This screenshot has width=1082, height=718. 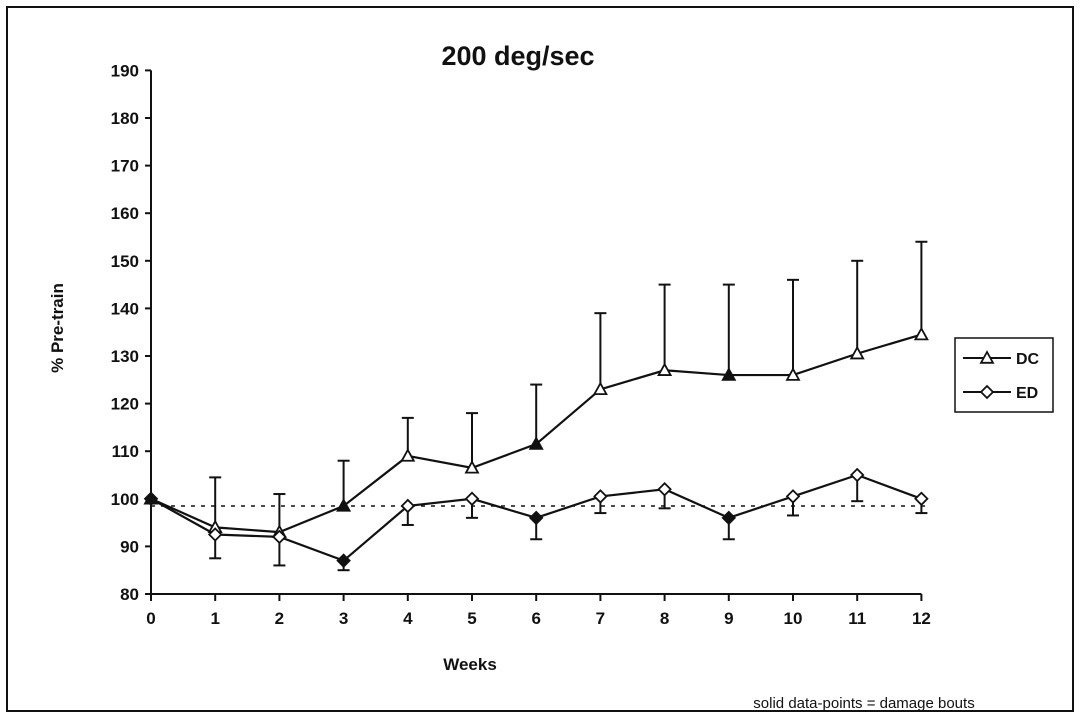 I want to click on damage-bouts-note: solid data-points = damage bouts, so click(x=863, y=703).